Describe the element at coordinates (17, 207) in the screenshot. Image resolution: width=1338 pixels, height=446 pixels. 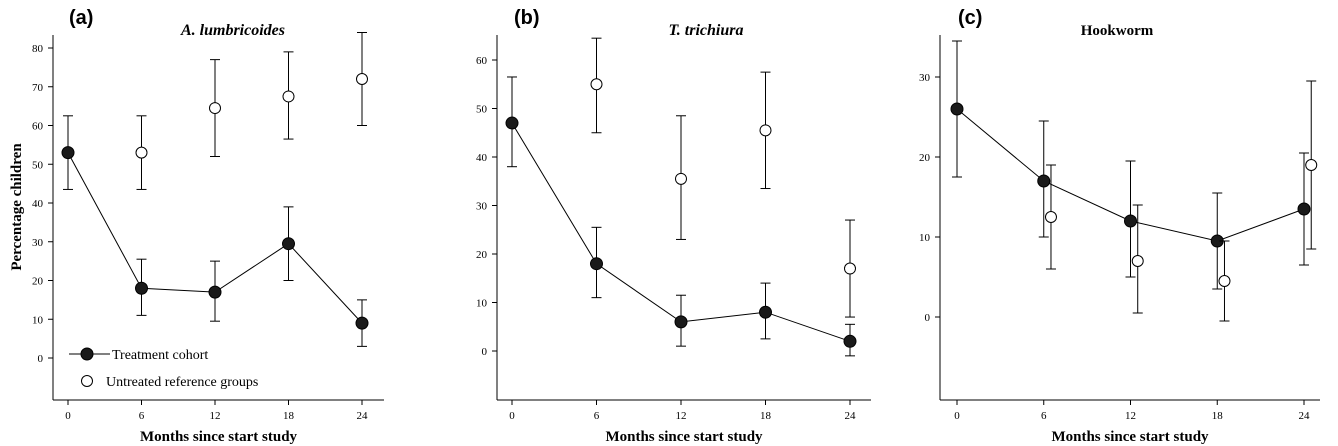
I see `y-axis-label: Percentage children` at that location.